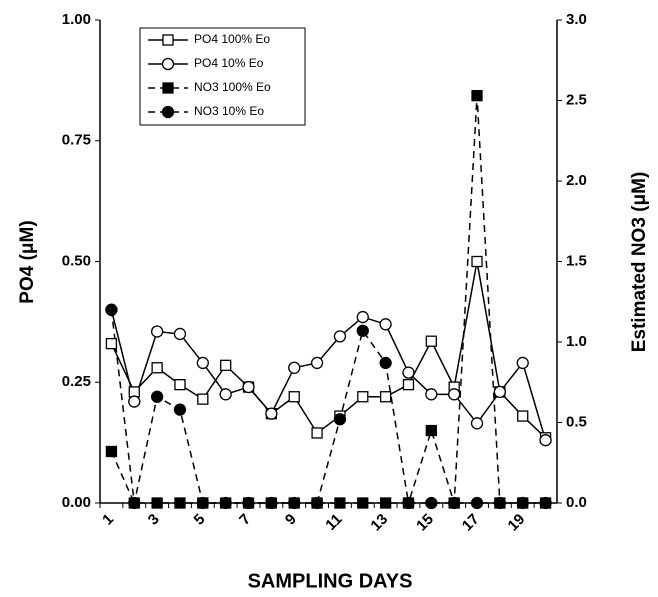 This screenshot has width=658, height=597. I want to click on y-tick-label: 0.75, so click(76, 140).